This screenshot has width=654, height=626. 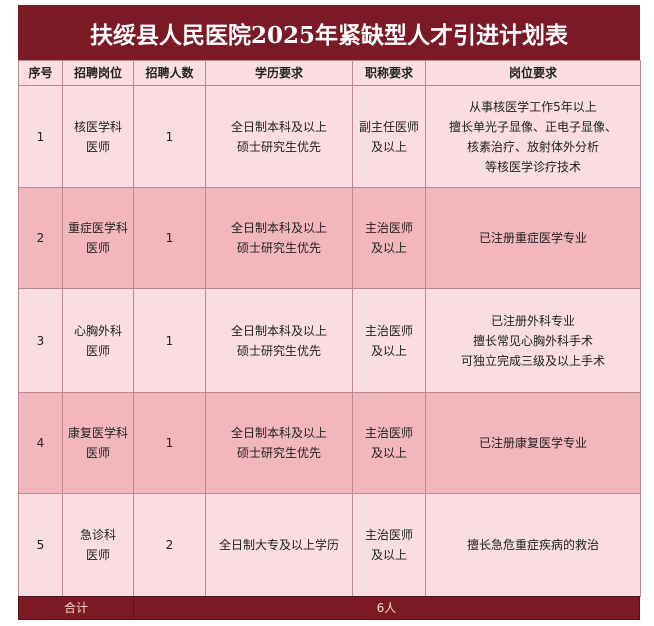 I want to click on footer-total: 6人, so click(x=386, y=608).